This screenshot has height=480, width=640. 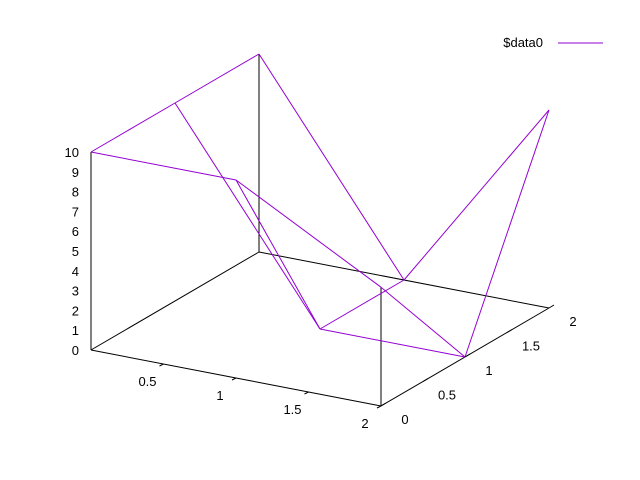 What do you see at coordinates (75, 192) in the screenshot?
I see `z-tick-label: 8` at bounding box center [75, 192].